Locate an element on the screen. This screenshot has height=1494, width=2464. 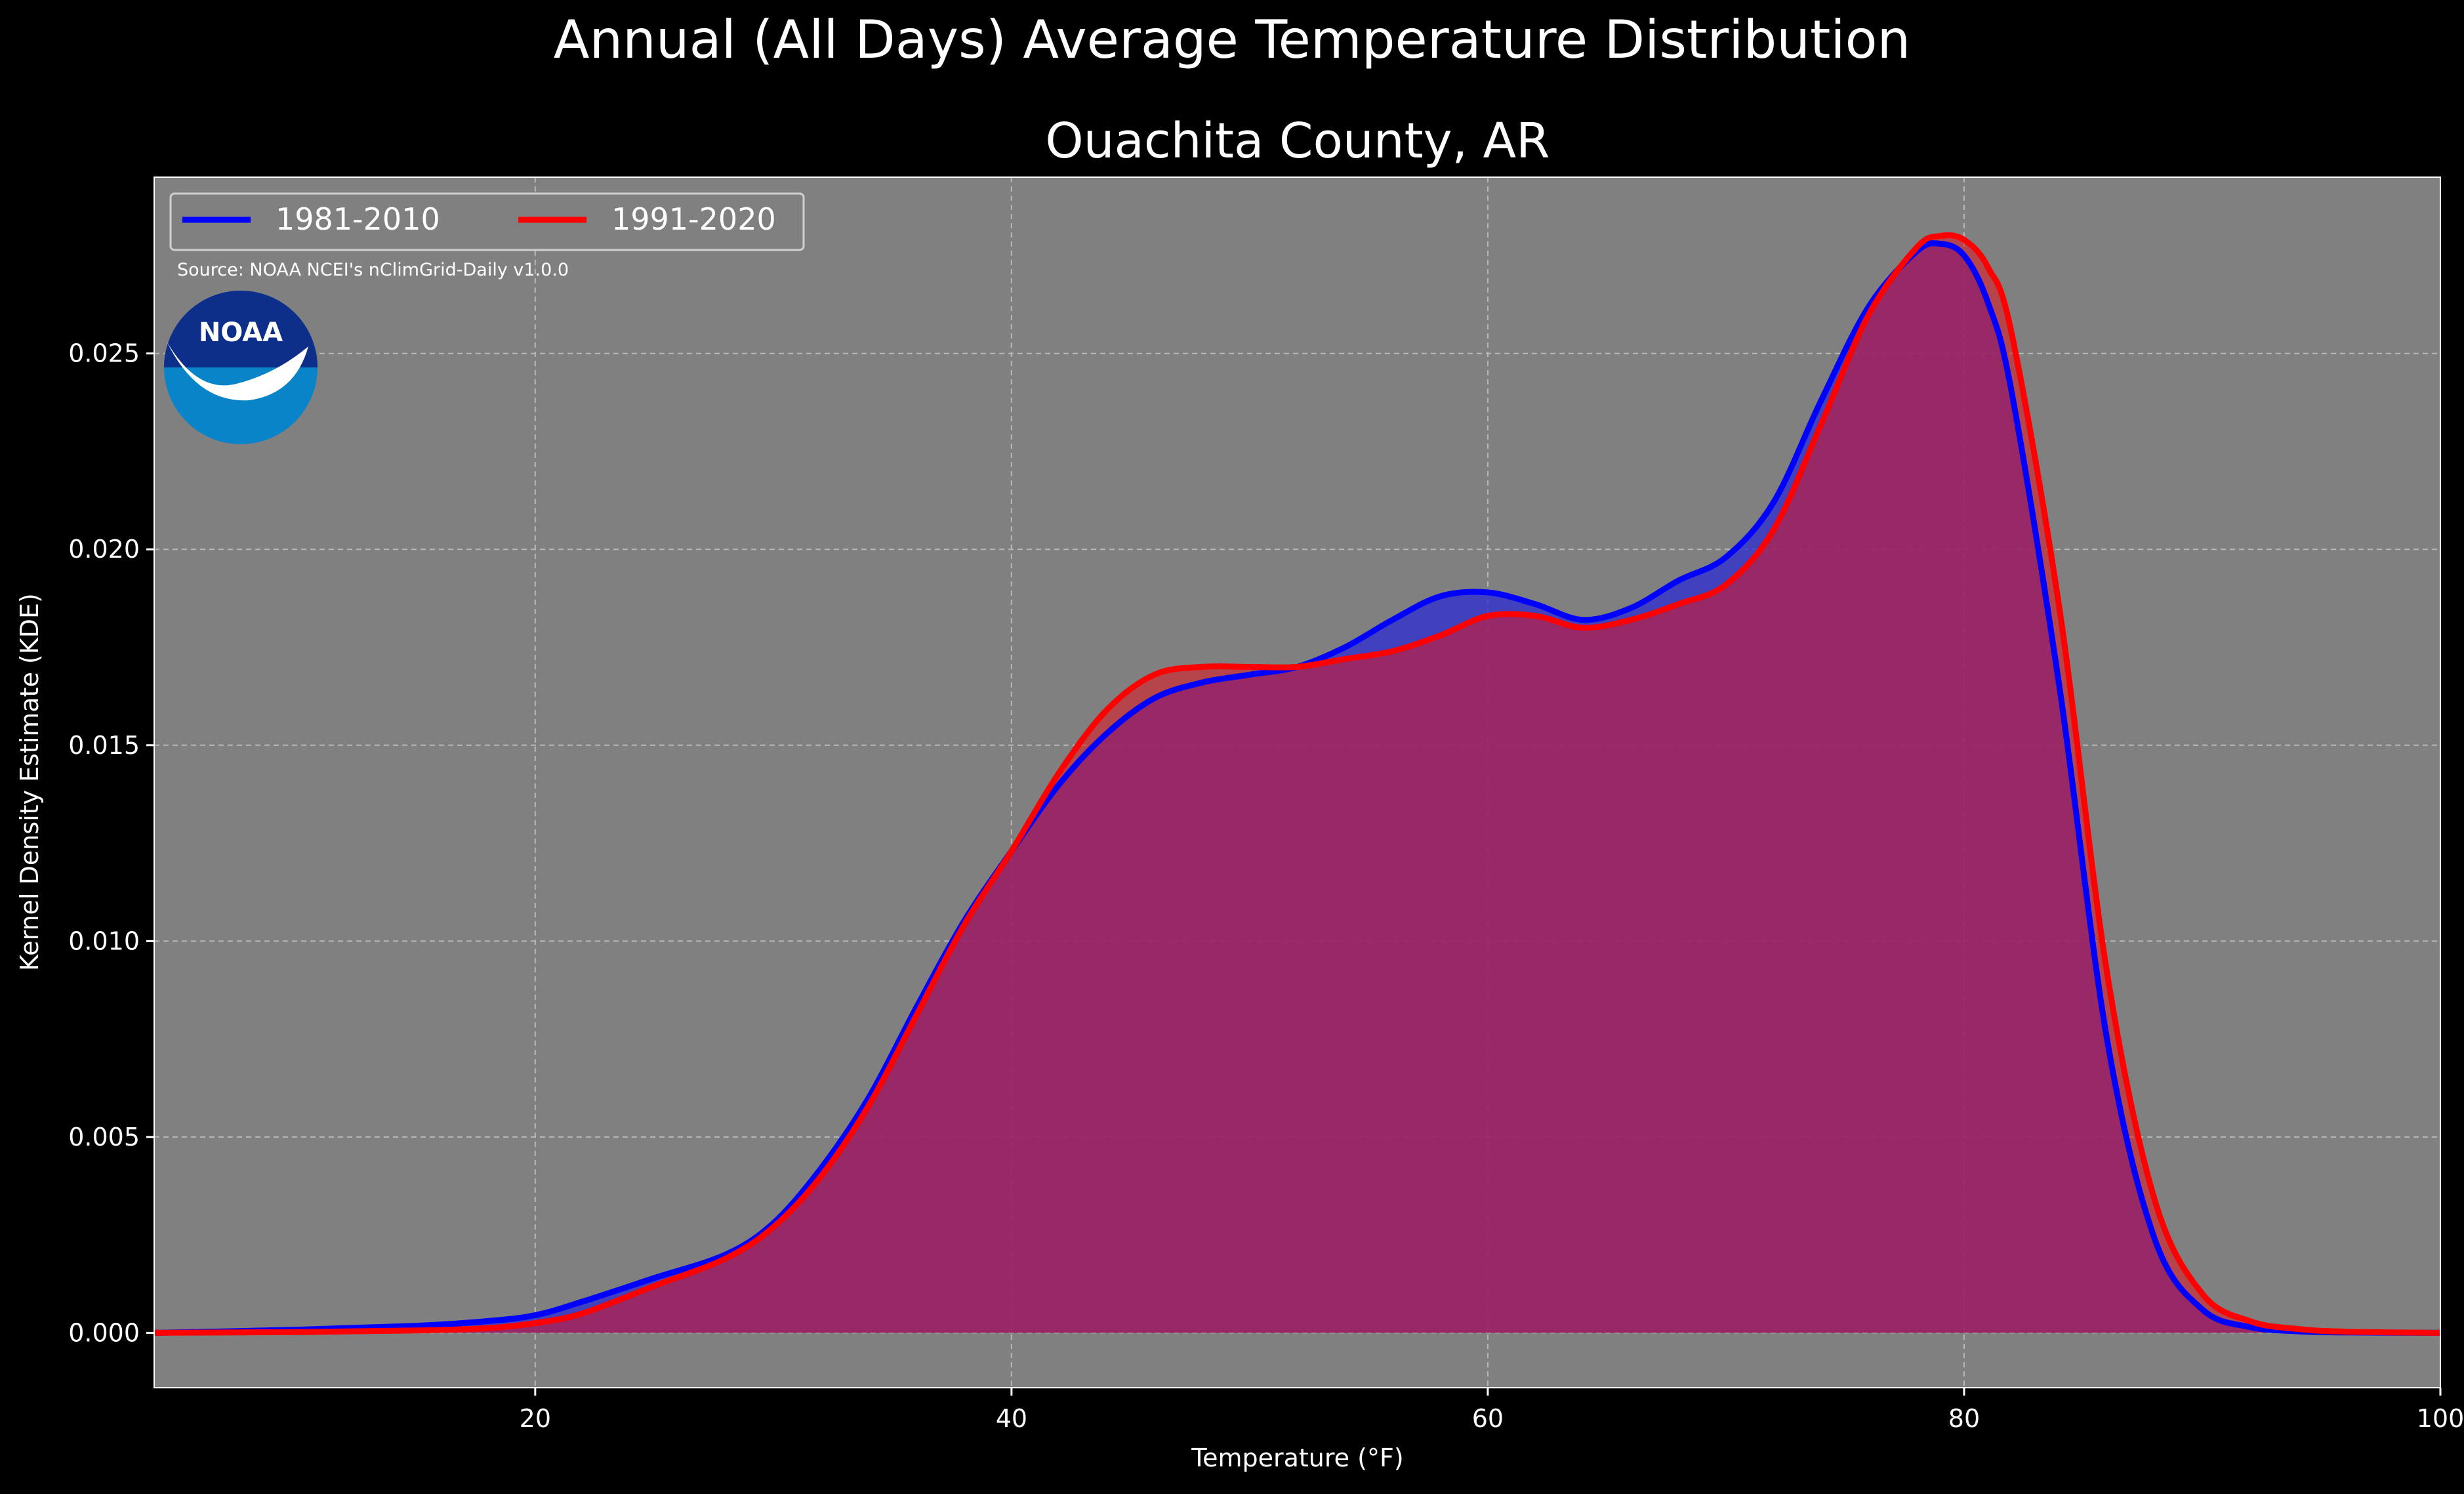
x-tick-label: 60 is located at coordinates (1488, 1418).